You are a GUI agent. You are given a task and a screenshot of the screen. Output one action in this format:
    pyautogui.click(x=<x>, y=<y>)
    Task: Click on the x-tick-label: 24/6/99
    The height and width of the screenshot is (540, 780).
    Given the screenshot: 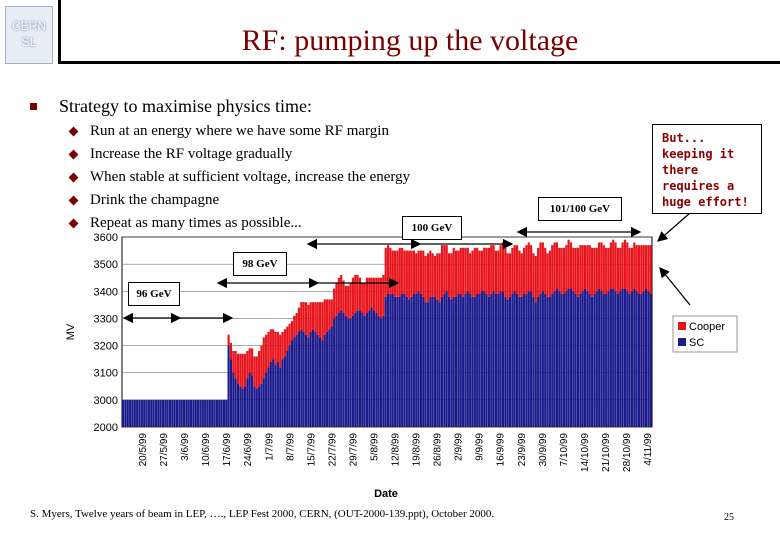 What is the action you would take?
    pyautogui.click(x=248, y=450)
    